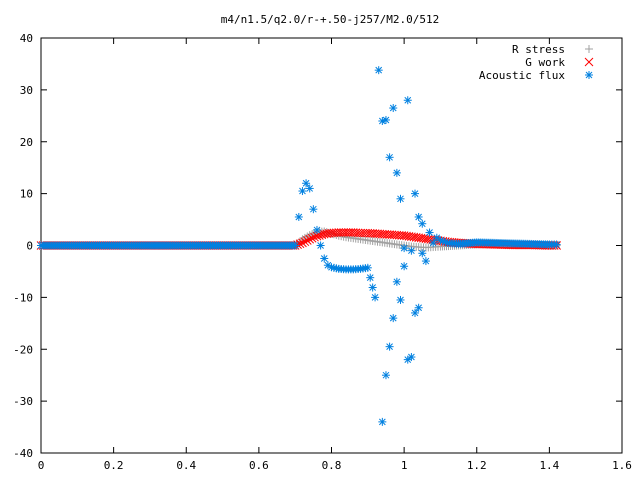  What do you see at coordinates (330, 19) in the screenshot?
I see `chart-title: m4/n1.5/q2.0/r-+.50-j257/M2.0/512` at bounding box center [330, 19].